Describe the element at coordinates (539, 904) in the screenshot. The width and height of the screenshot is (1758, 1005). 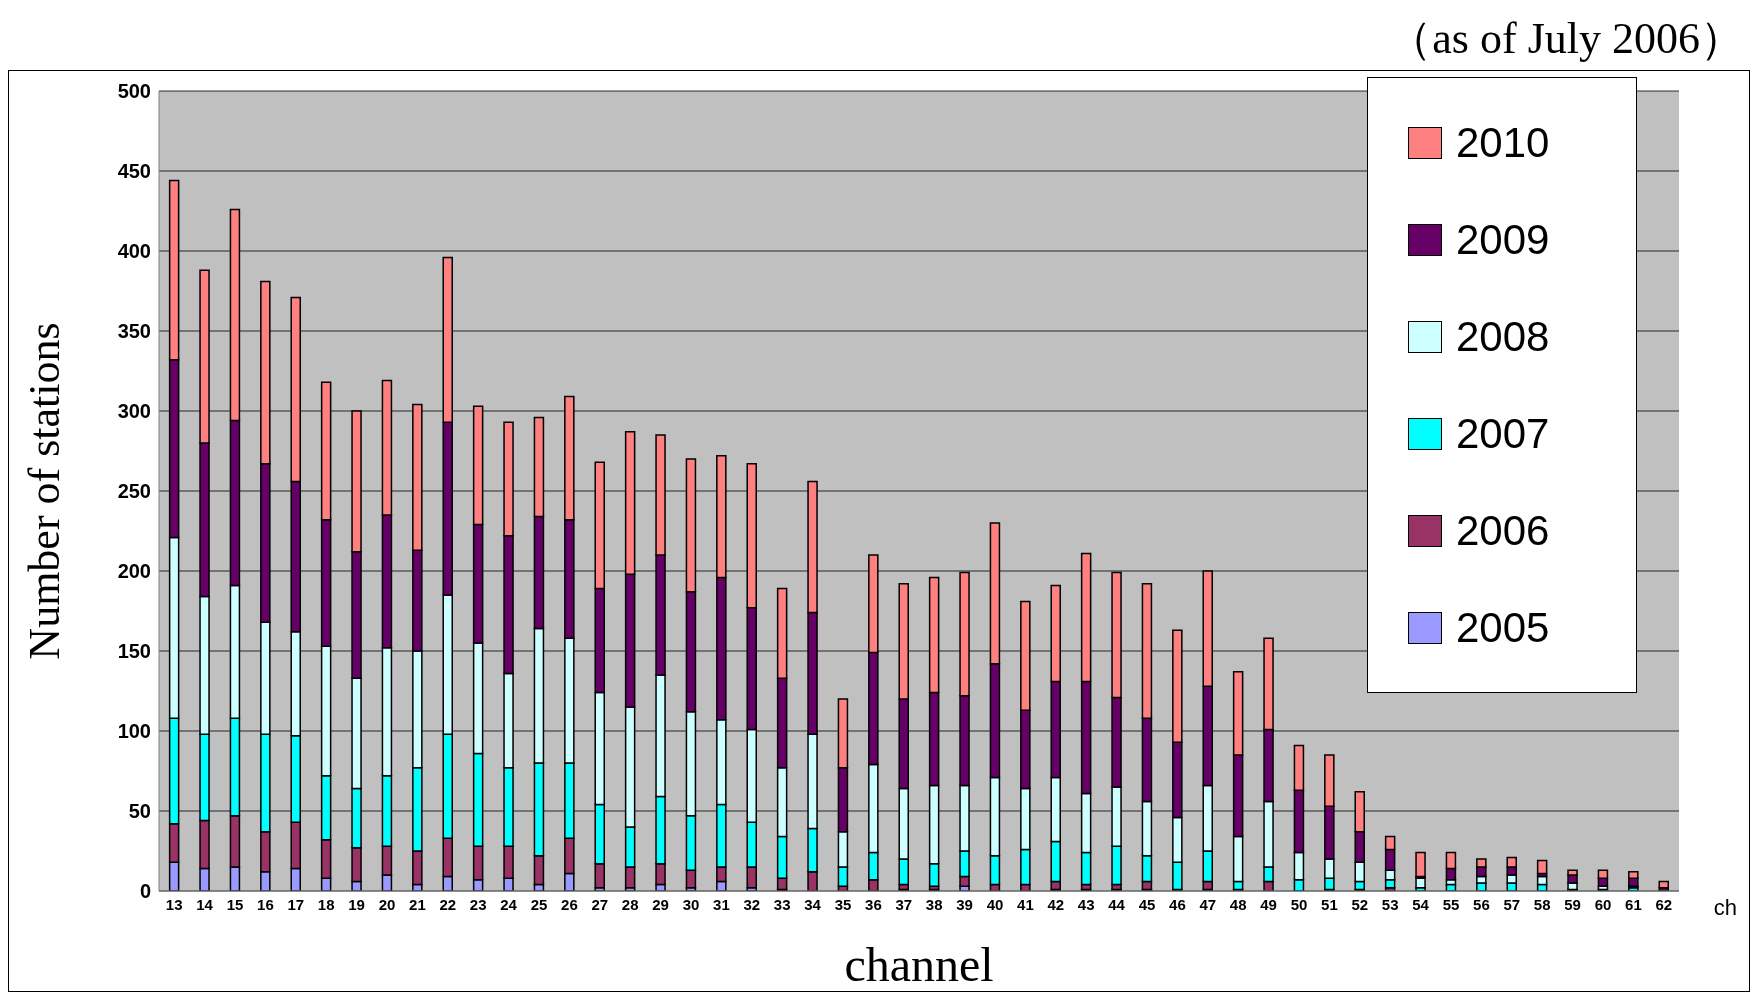
I see `x-tick-label: 25` at that location.